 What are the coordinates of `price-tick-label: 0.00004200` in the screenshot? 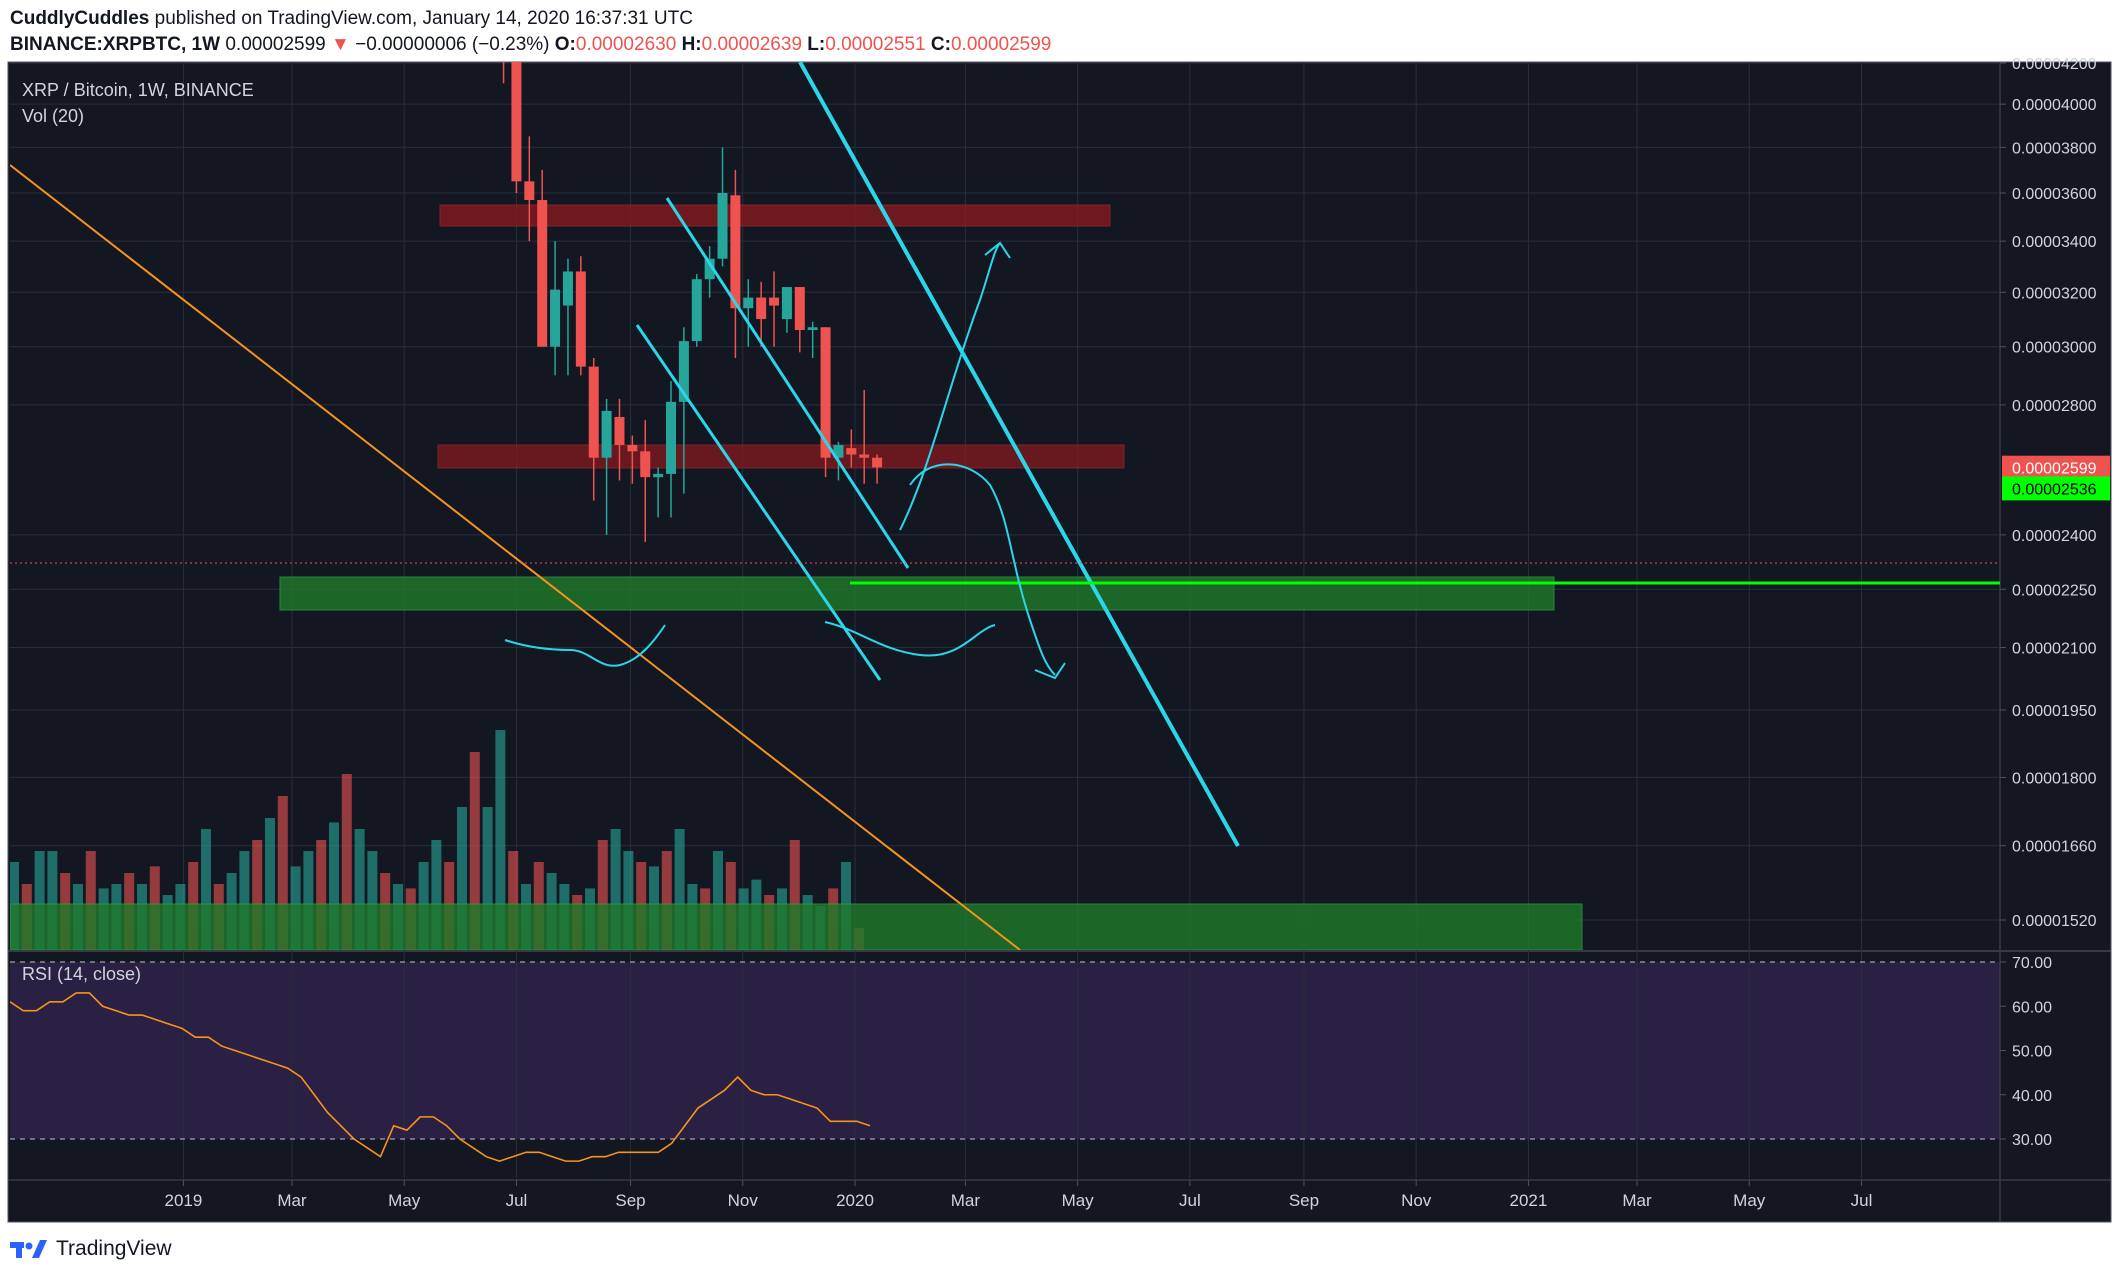 It's located at (2054, 64).